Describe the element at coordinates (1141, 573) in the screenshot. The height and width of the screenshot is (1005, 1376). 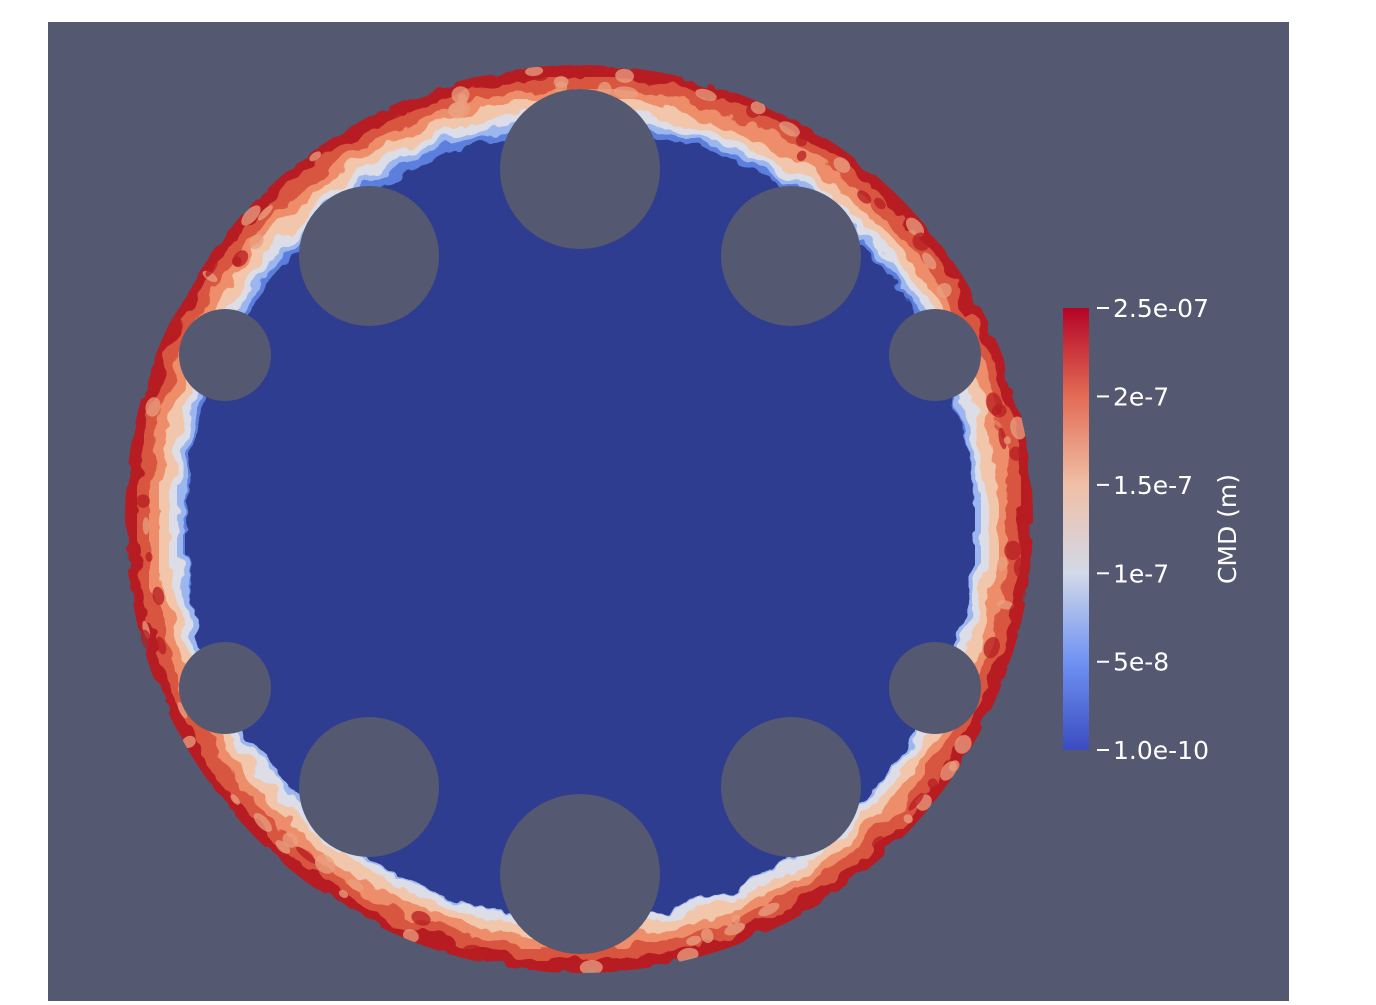
I see `colorbar-tick-label: 1e-7` at that location.